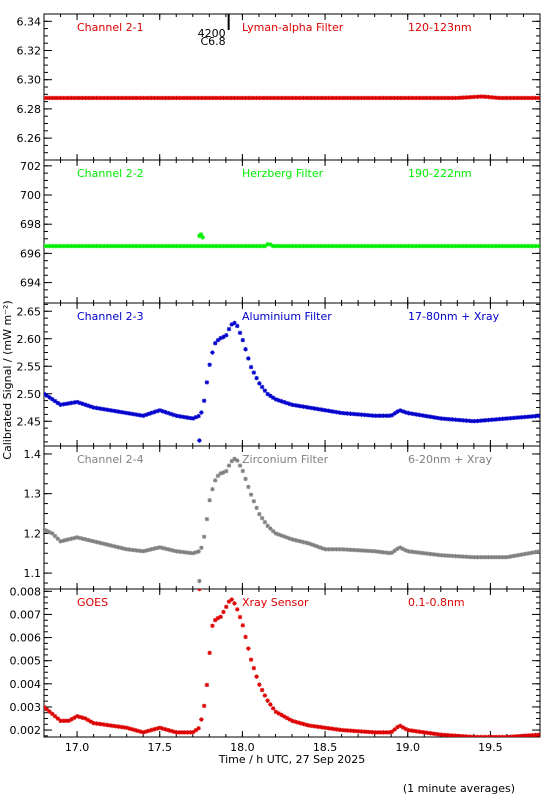  What do you see at coordinates (110, 459) in the screenshot?
I see `panel-channel-label: Channel 2-4` at bounding box center [110, 459].